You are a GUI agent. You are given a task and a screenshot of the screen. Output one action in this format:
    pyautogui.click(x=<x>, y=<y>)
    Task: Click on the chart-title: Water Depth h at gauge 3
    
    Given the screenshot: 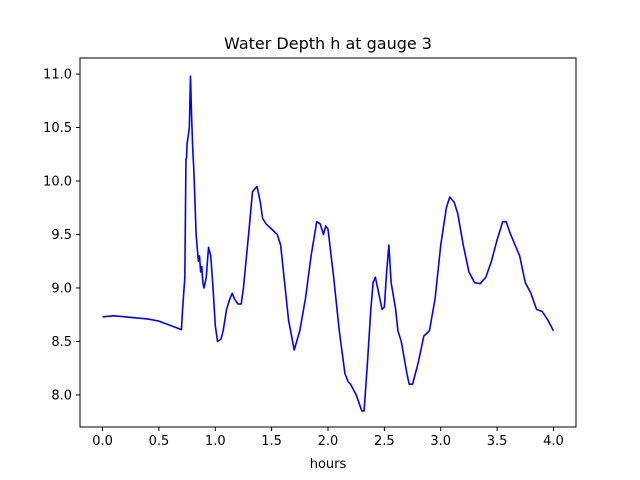 What is the action you would take?
    pyautogui.click(x=328, y=43)
    